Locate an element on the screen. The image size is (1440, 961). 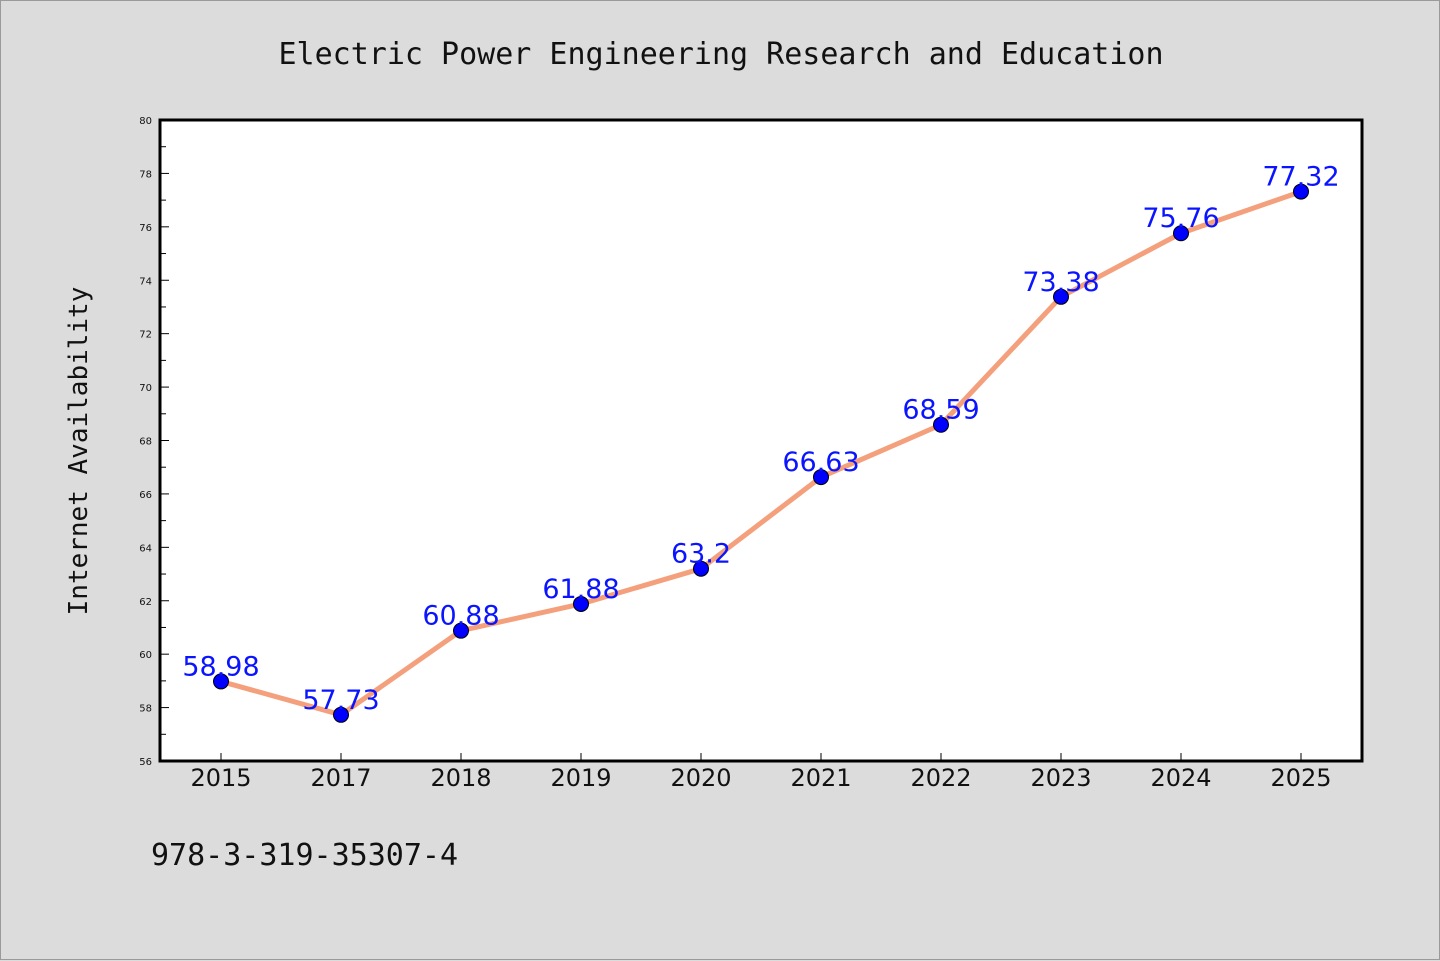
y-tick-label: 72 is located at coordinates (145, 335).